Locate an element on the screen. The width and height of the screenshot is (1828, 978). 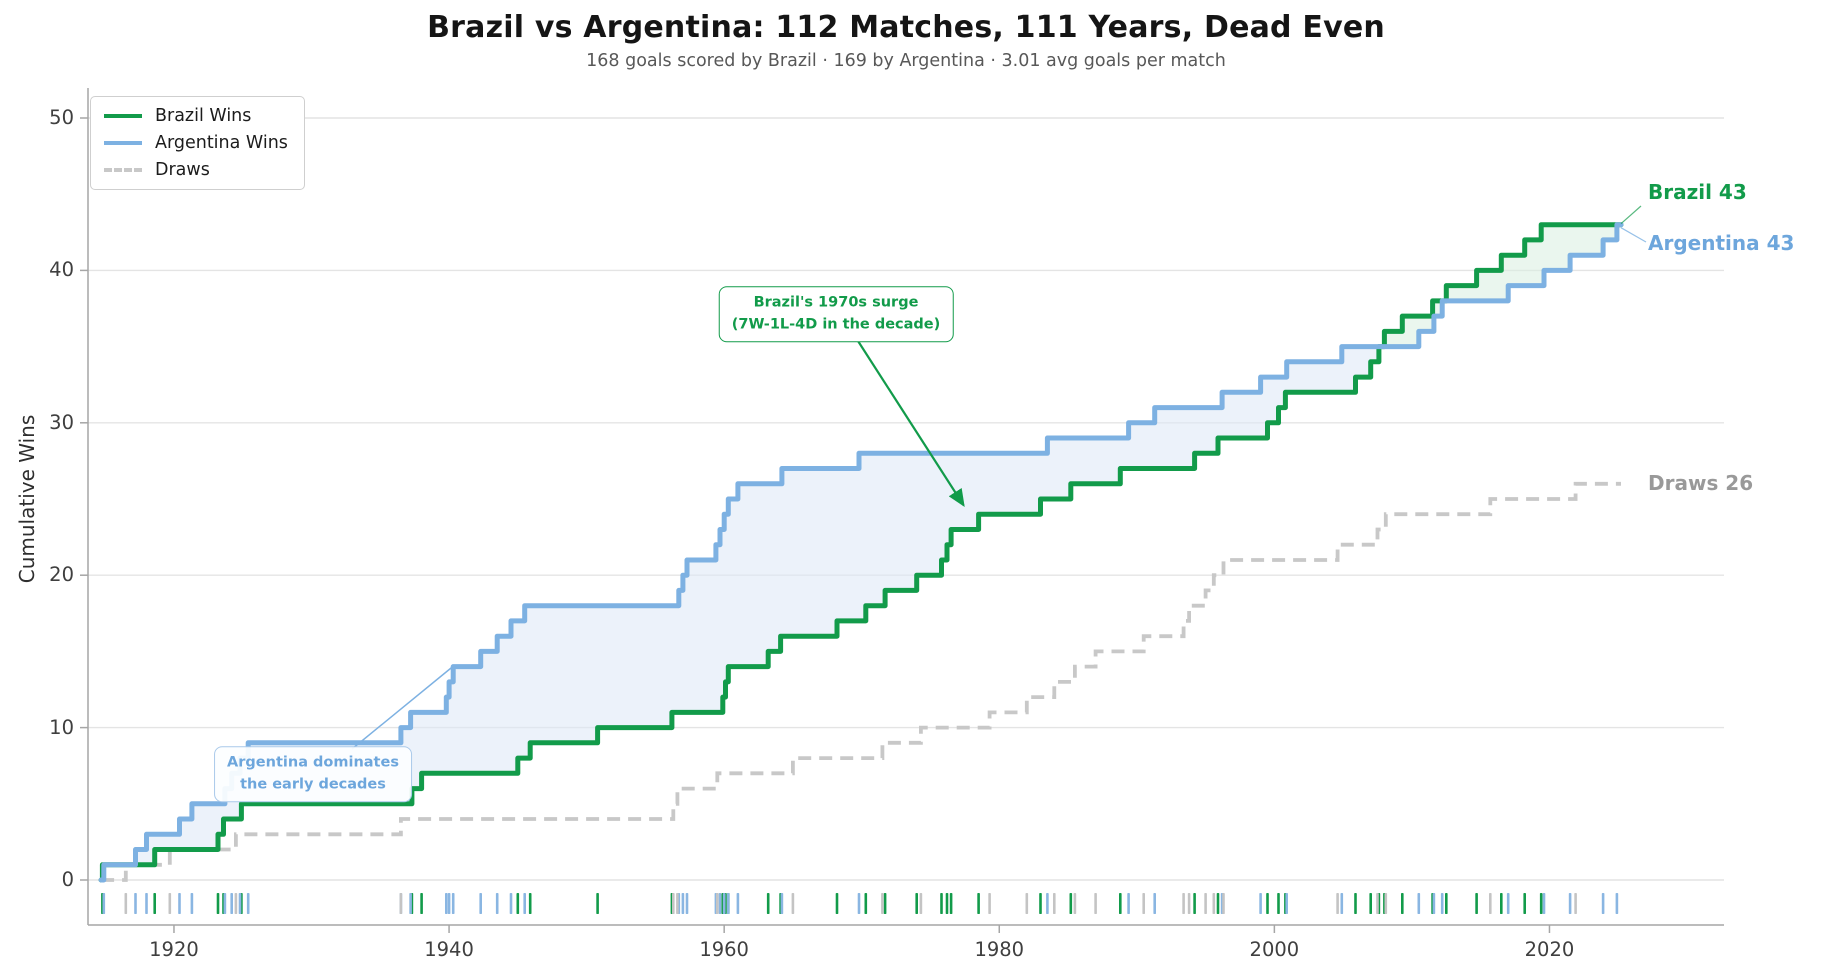
y-tick-label: 10 is located at coordinates (61, 727).